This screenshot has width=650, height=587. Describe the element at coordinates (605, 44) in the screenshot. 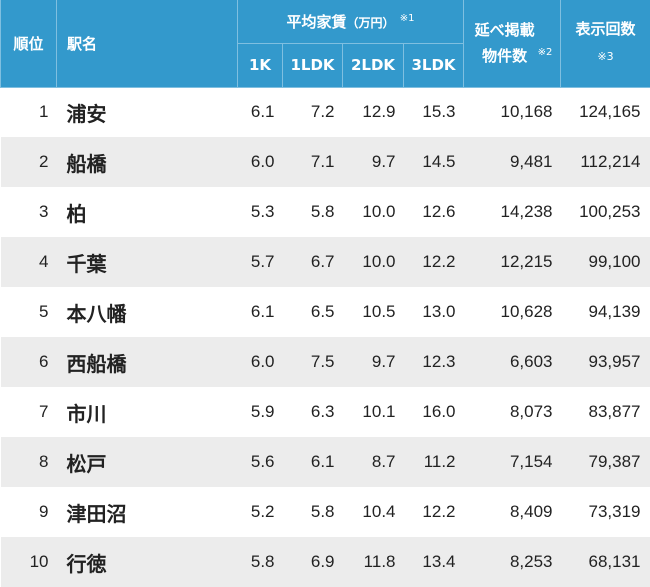

I see `header-views: 表示回数 ※3` at that location.